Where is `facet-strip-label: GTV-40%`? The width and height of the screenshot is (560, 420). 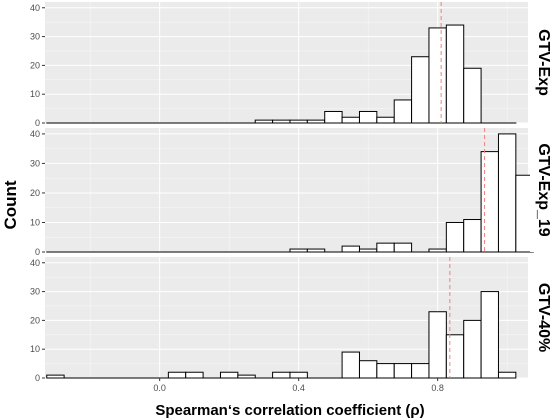 facet-strip-label: GTV-40% is located at coordinates (543, 317).